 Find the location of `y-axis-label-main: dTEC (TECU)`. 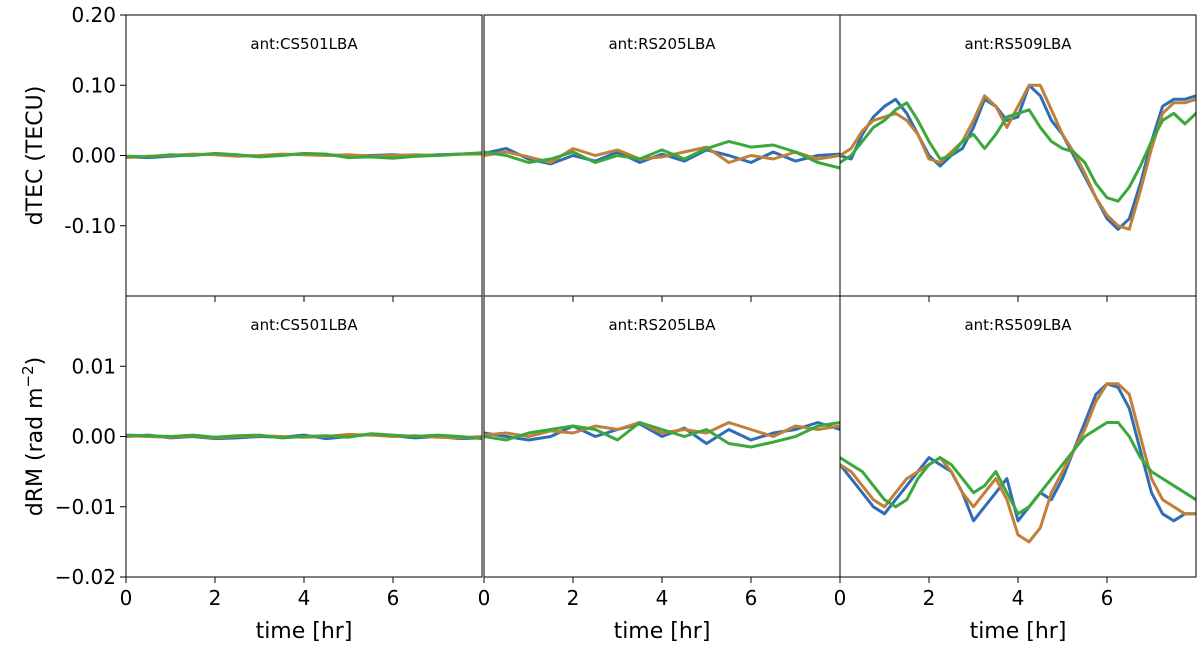

y-axis-label-main: dTEC (TECU) is located at coordinates (35, 156).